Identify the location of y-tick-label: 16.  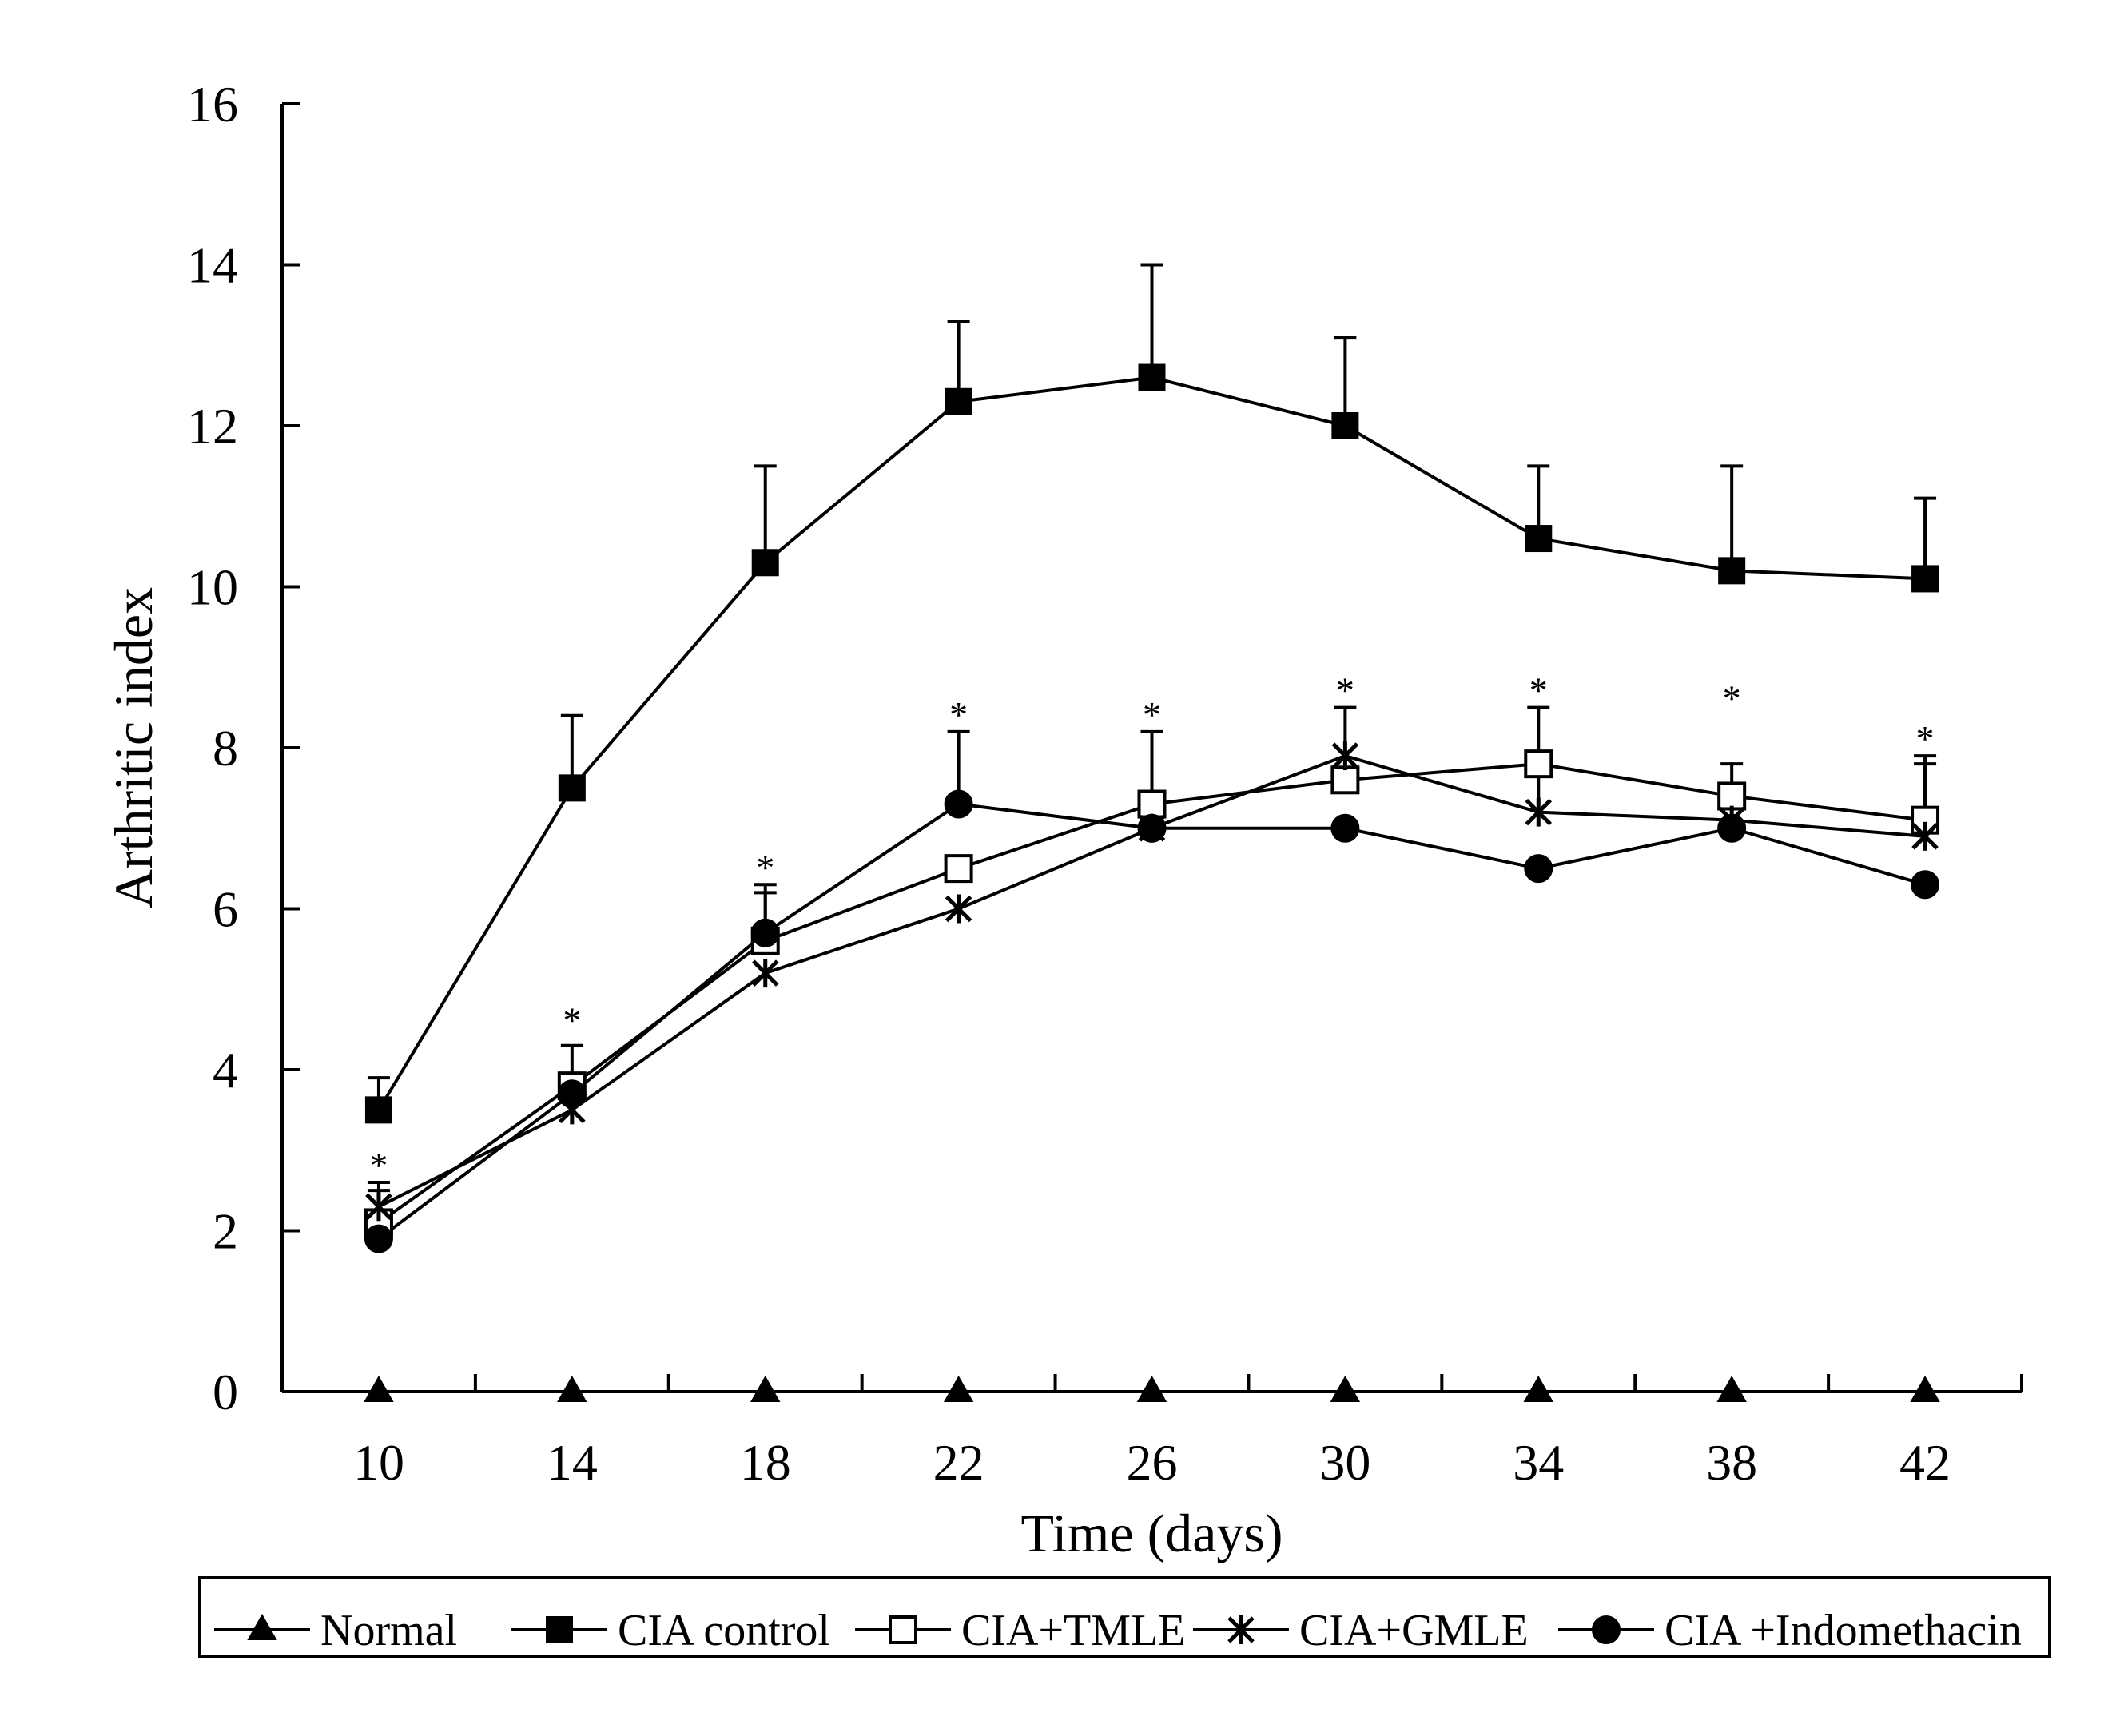
(213, 104).